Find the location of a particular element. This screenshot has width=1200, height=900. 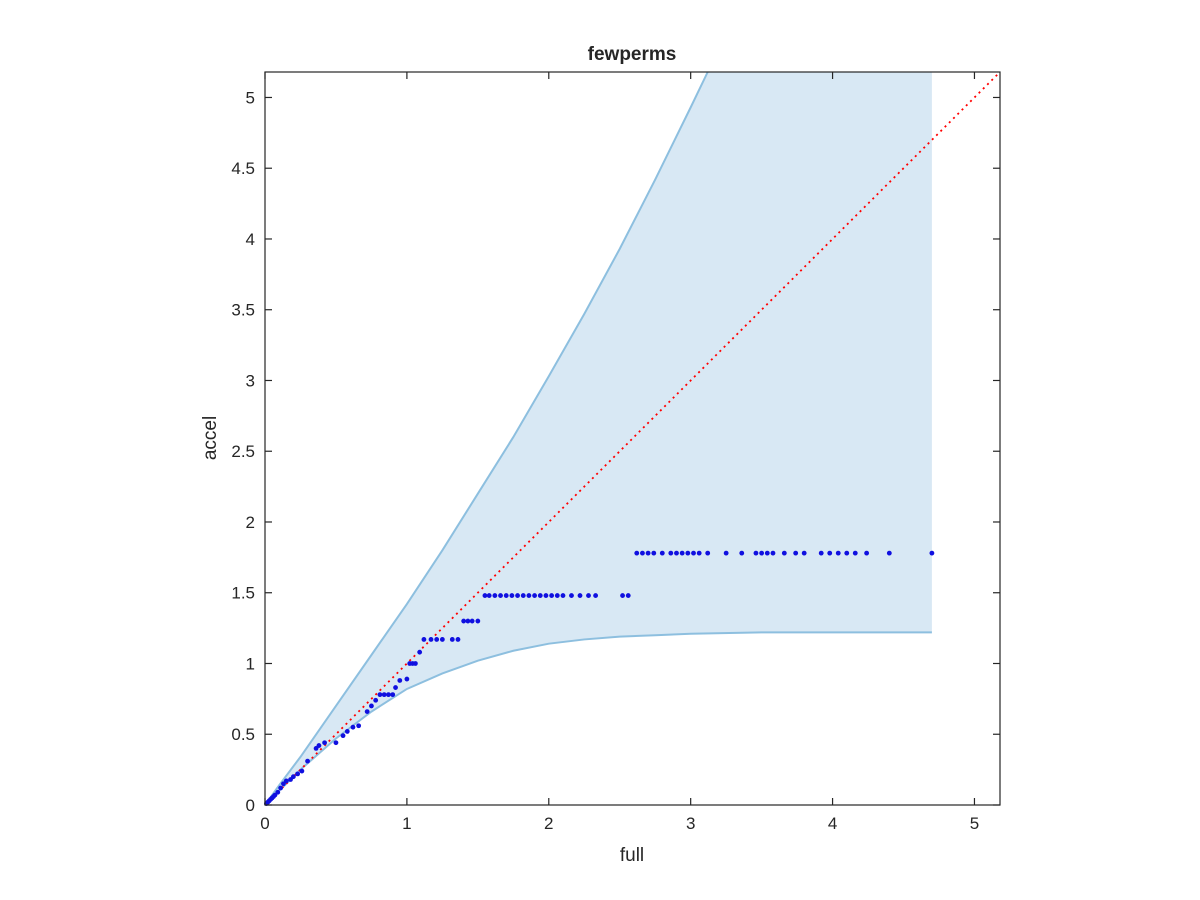

chart-title: fewperms is located at coordinates (632, 54).